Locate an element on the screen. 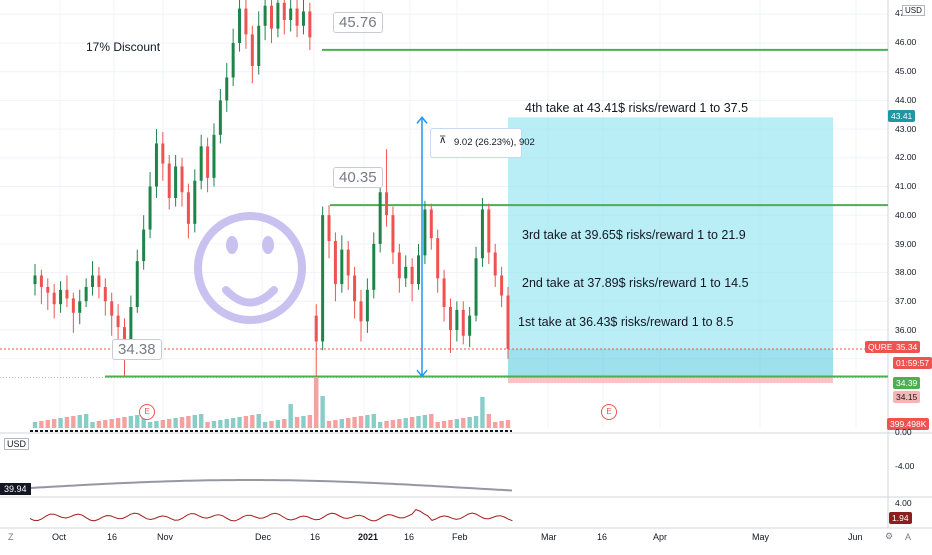 The height and width of the screenshot is (555, 932). discount-note: 17% Discount is located at coordinates (123, 47).